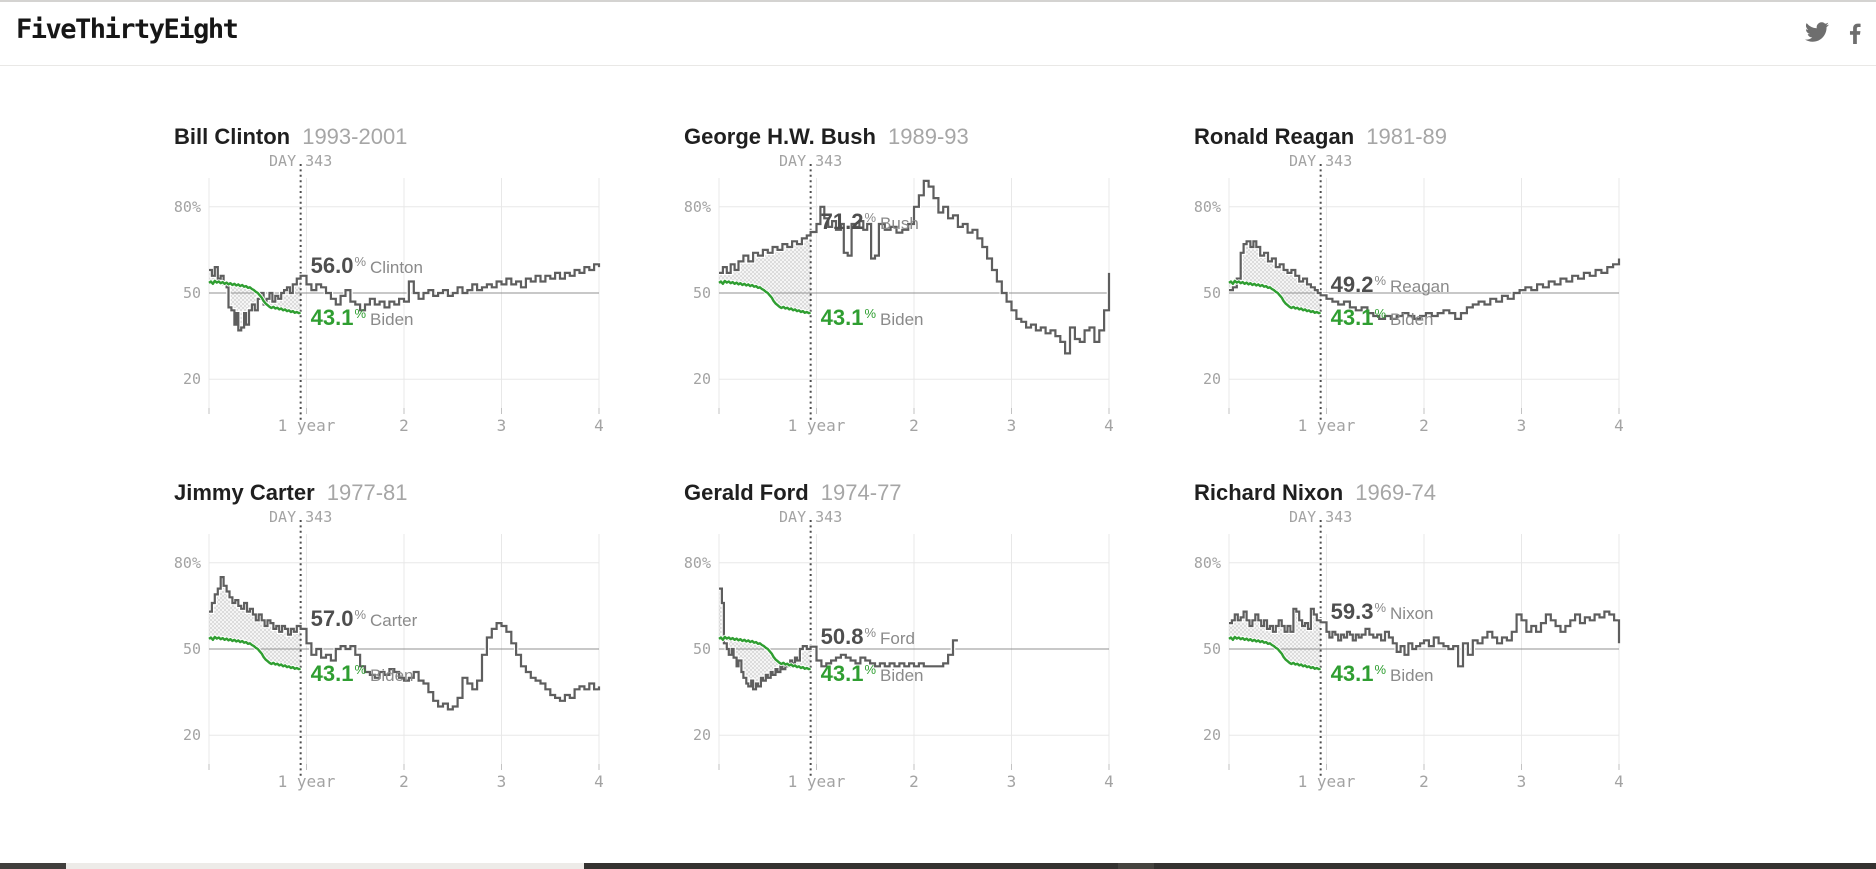 The width and height of the screenshot is (1876, 869). I want to click on president-name: Richard Nixon, so click(1269, 492).